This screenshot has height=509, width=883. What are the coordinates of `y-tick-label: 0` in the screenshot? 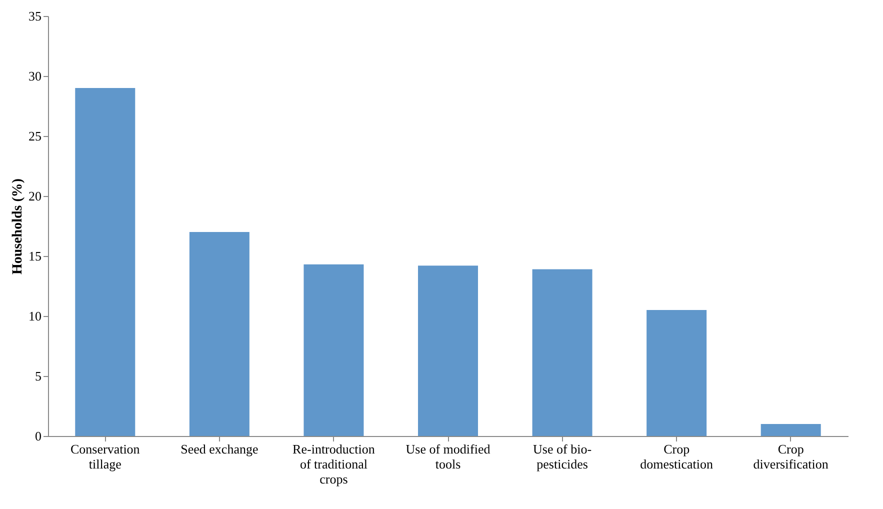 It's located at (38, 436).